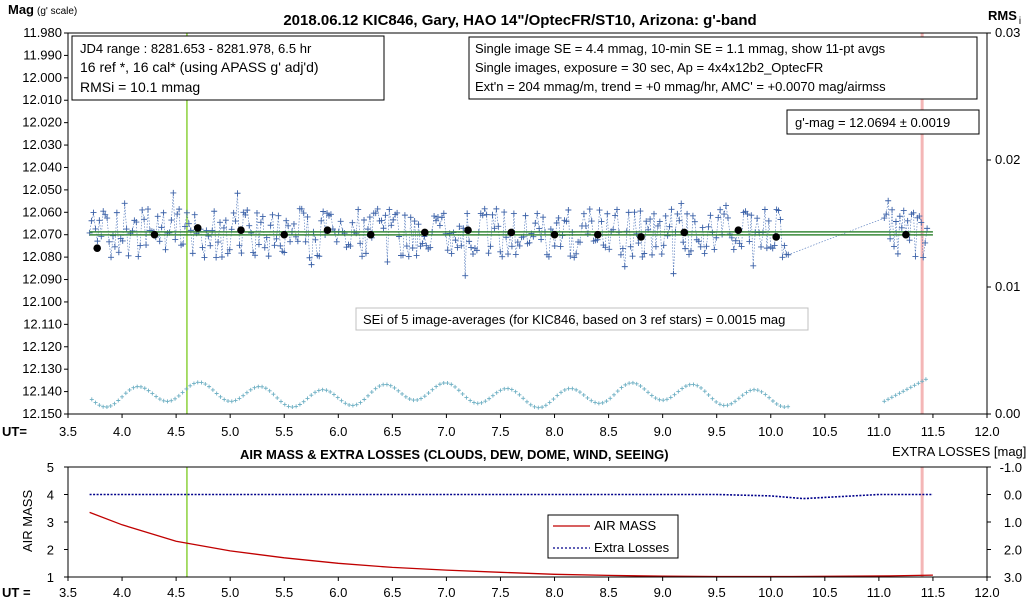 This screenshot has width=1032, height=601. I want to click on bottom-x-tick-label: 11.5, so click(933, 592).